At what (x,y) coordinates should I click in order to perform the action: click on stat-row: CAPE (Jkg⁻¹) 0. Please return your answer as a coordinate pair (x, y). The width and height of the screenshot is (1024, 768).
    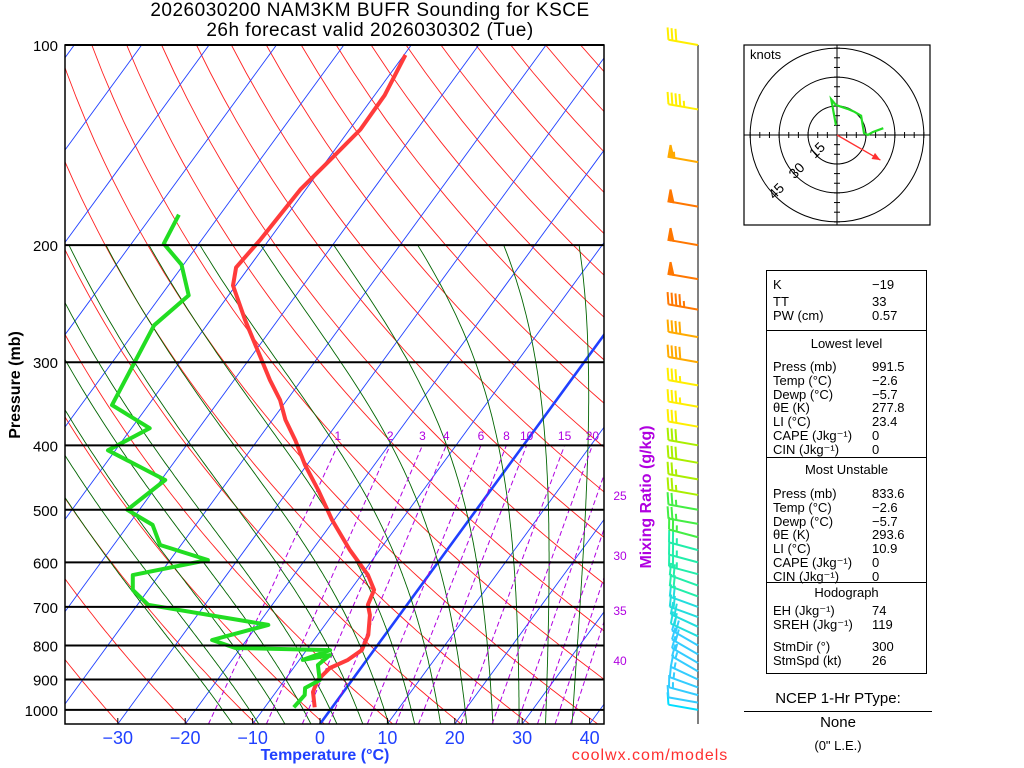
    Looking at the image, I should click on (848, 436).